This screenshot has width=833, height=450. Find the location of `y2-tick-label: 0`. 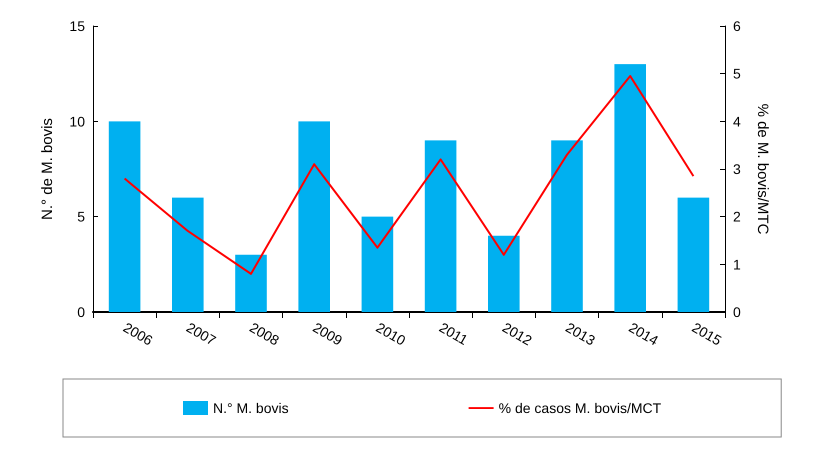

y2-tick-label: 0 is located at coordinates (737, 312).